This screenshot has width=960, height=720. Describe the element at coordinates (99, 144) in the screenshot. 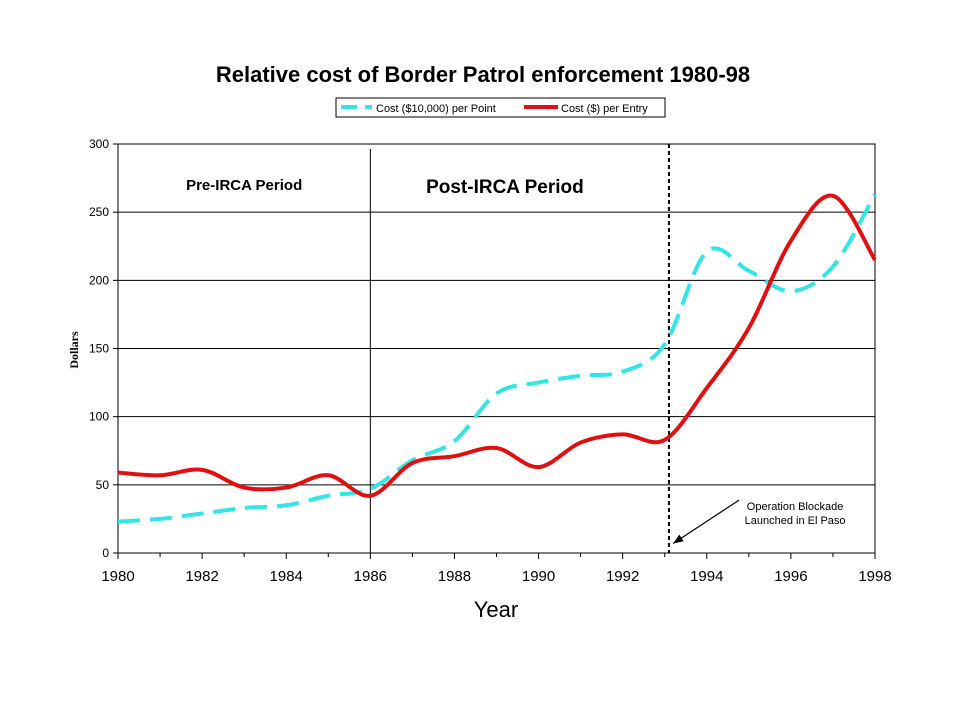

I see `y-tick-label: 300` at that location.